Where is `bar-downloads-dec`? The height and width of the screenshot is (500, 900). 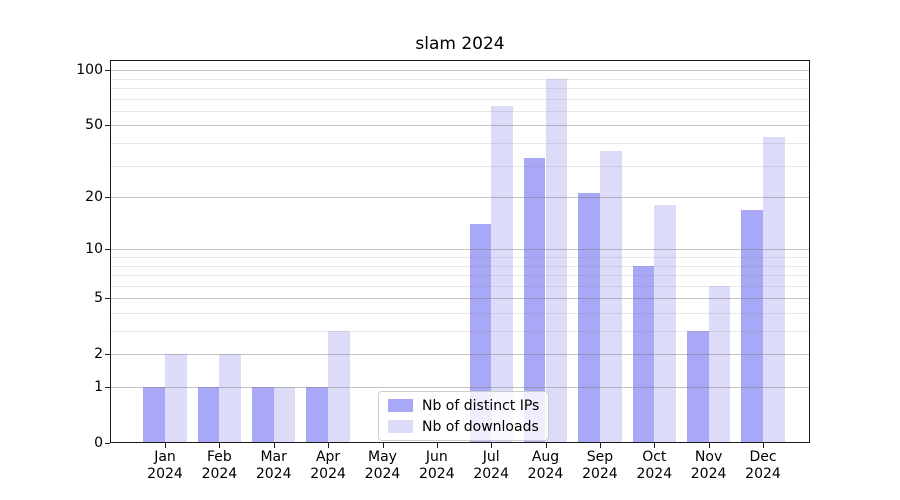 bar-downloads-dec is located at coordinates (774, 290).